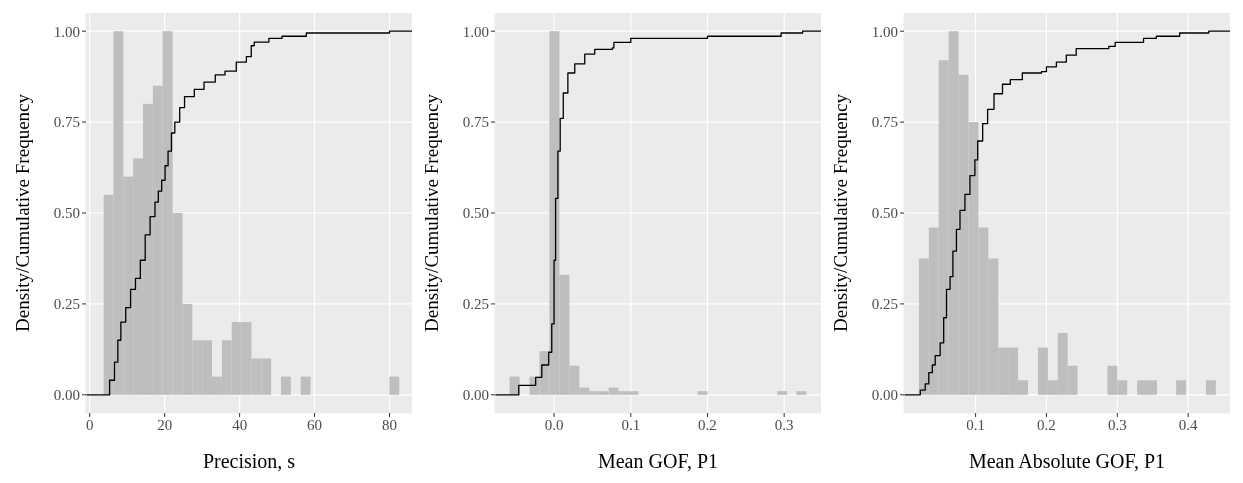 The image size is (1243, 483). What do you see at coordinates (1067, 461) in the screenshot?
I see `x-axis-title: Mean Absolute GOF, P1` at bounding box center [1067, 461].